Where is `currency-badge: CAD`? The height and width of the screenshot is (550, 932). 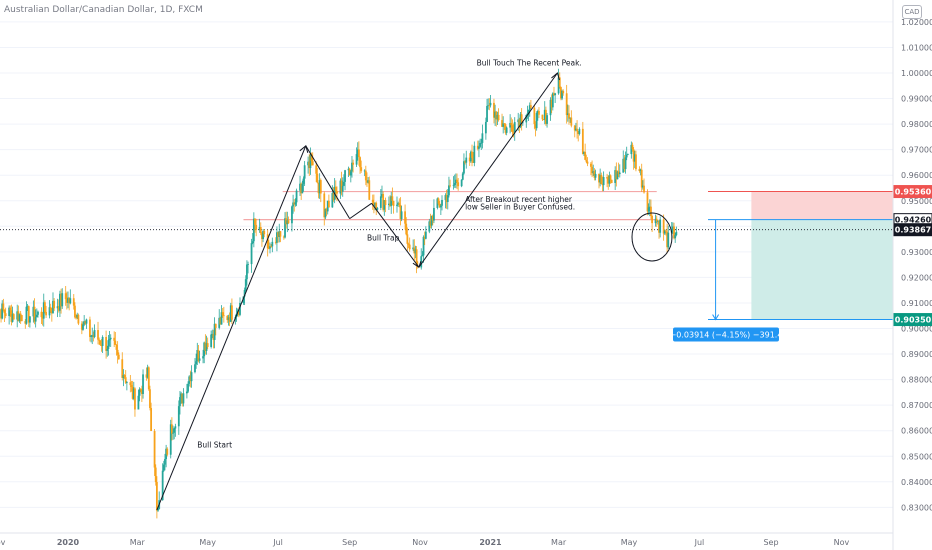 currency-badge: CAD is located at coordinates (912, 12).